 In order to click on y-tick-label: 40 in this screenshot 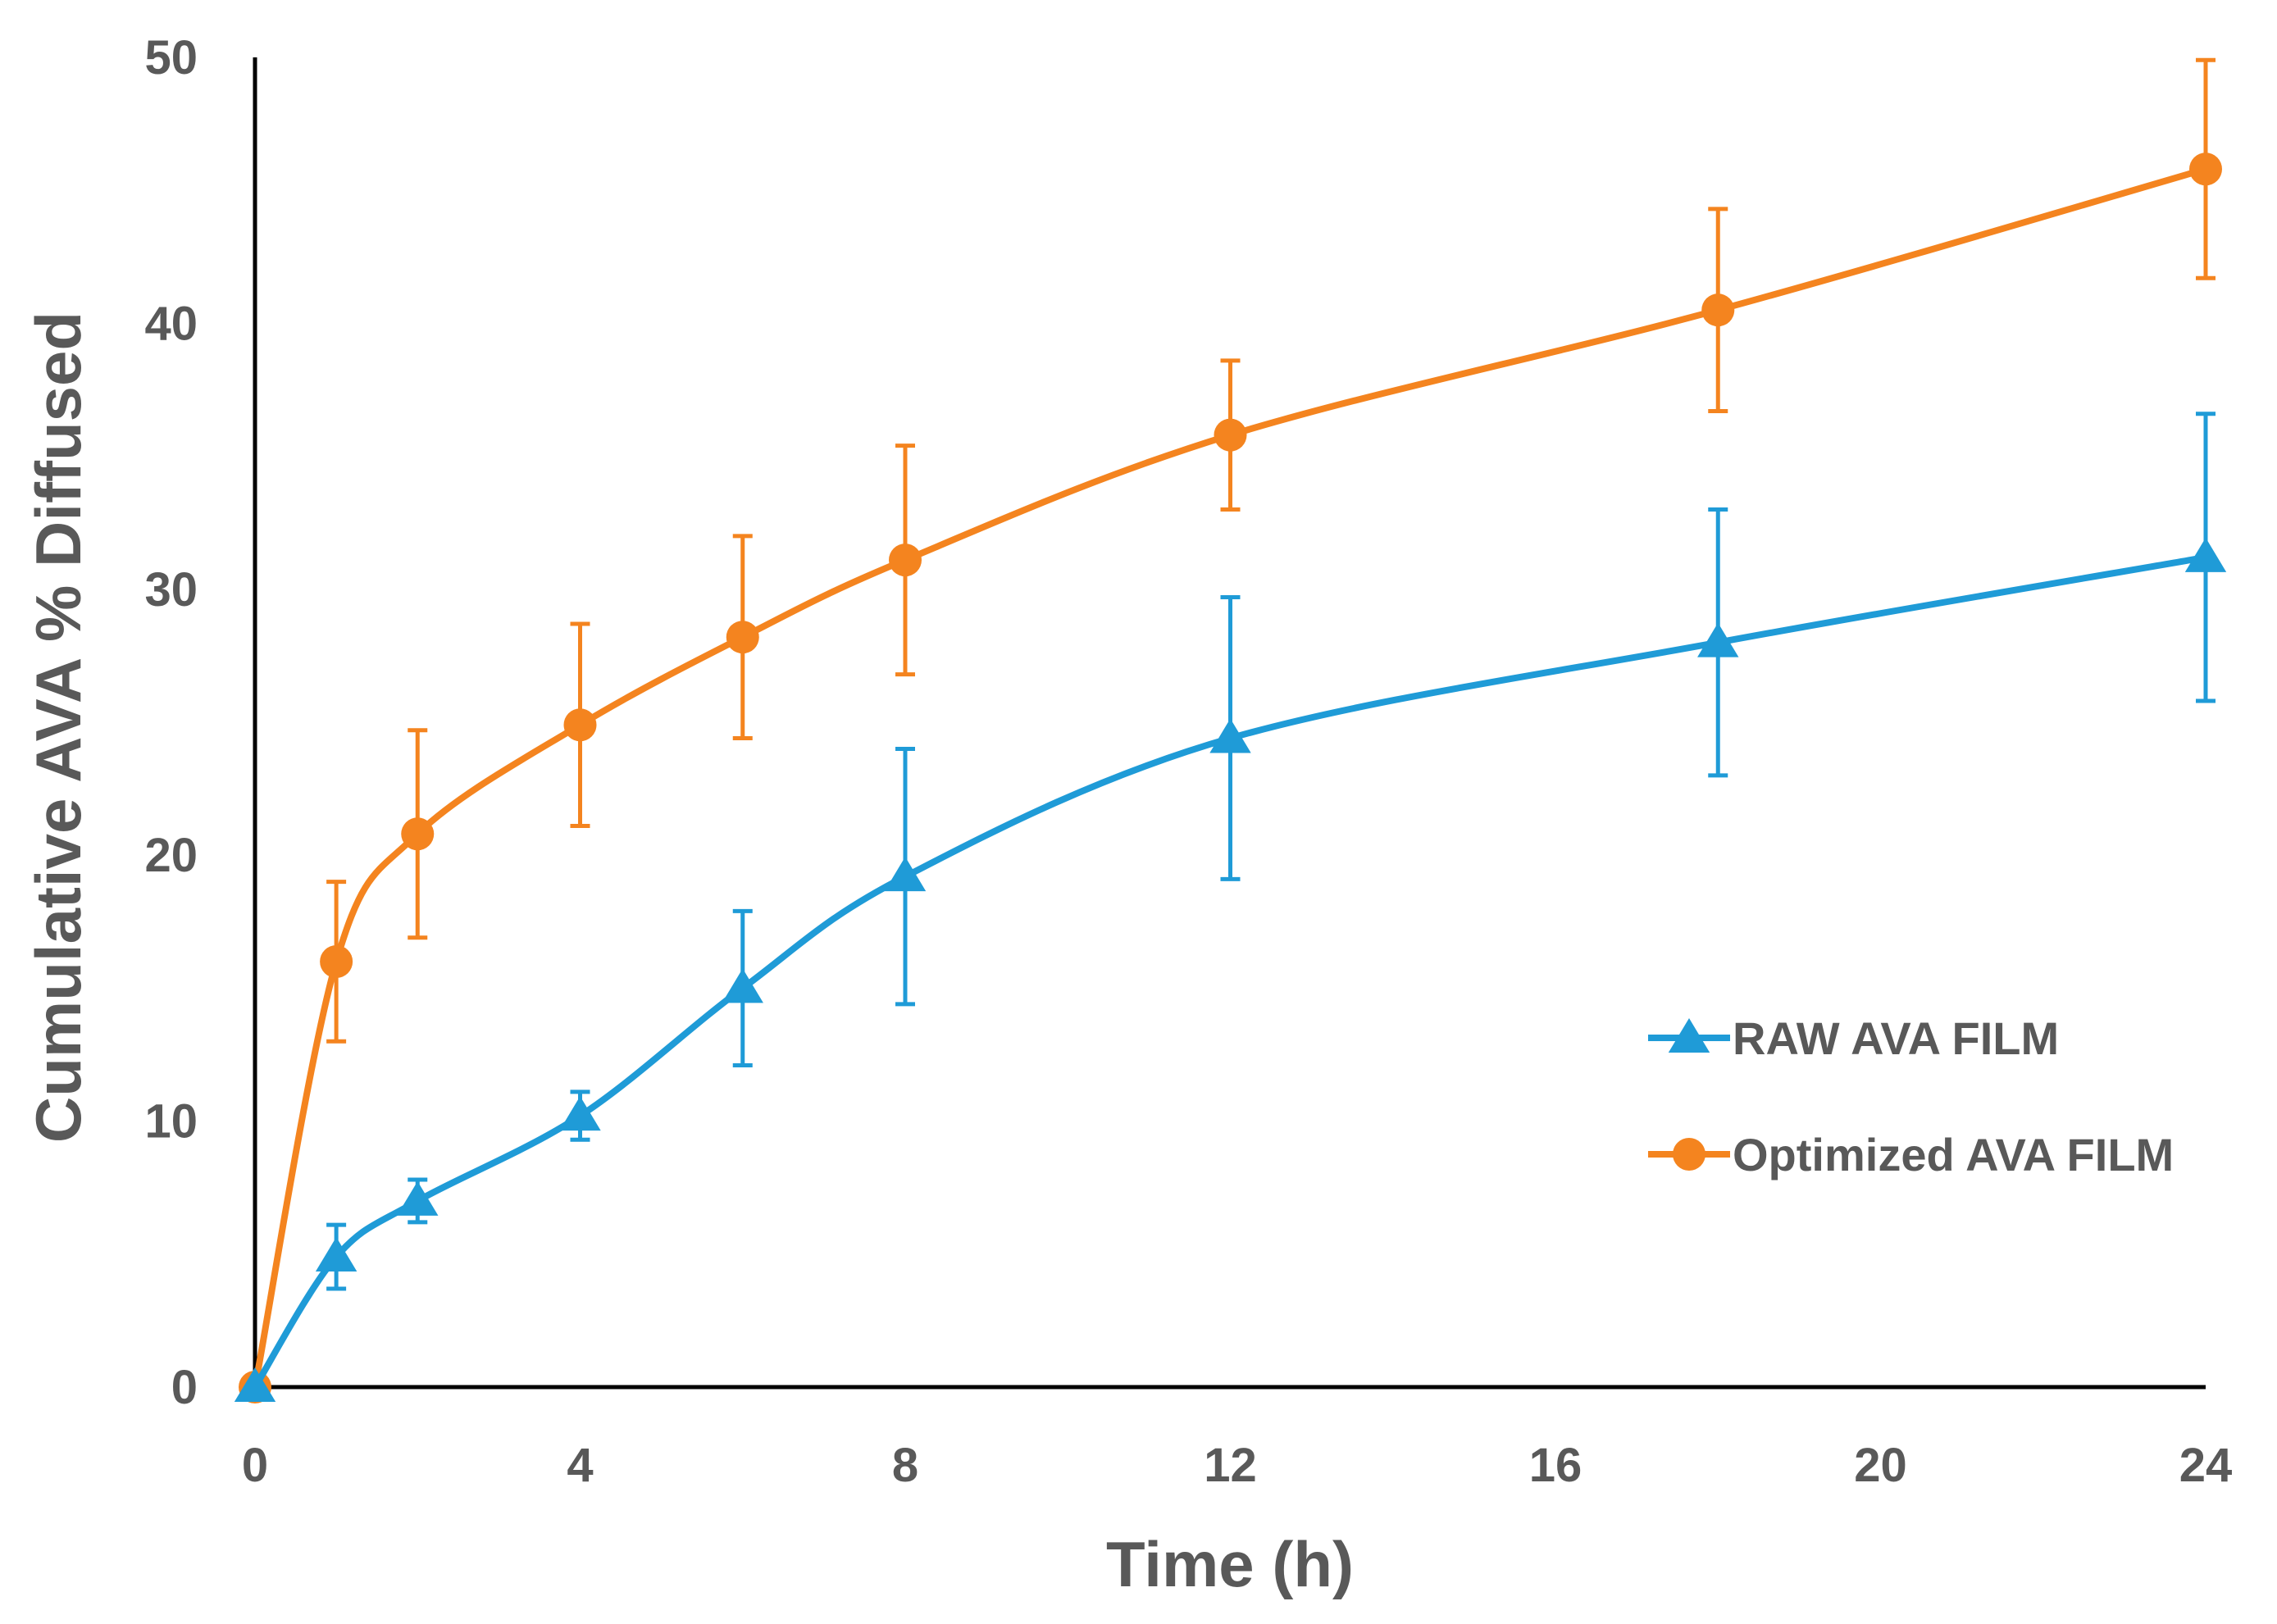, I will do `click(171, 324)`.